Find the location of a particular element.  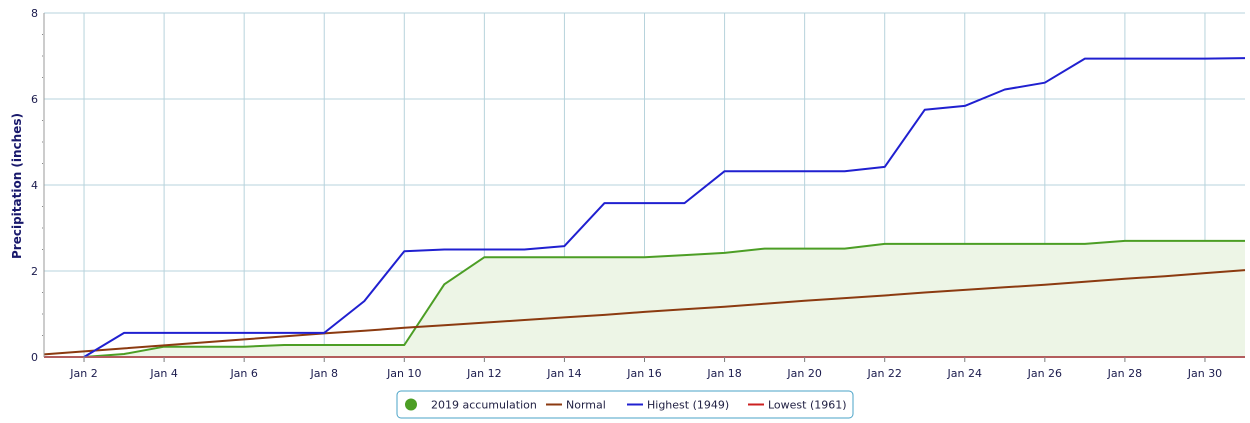

x-tick-label: Jan 4 is located at coordinates (163, 373).